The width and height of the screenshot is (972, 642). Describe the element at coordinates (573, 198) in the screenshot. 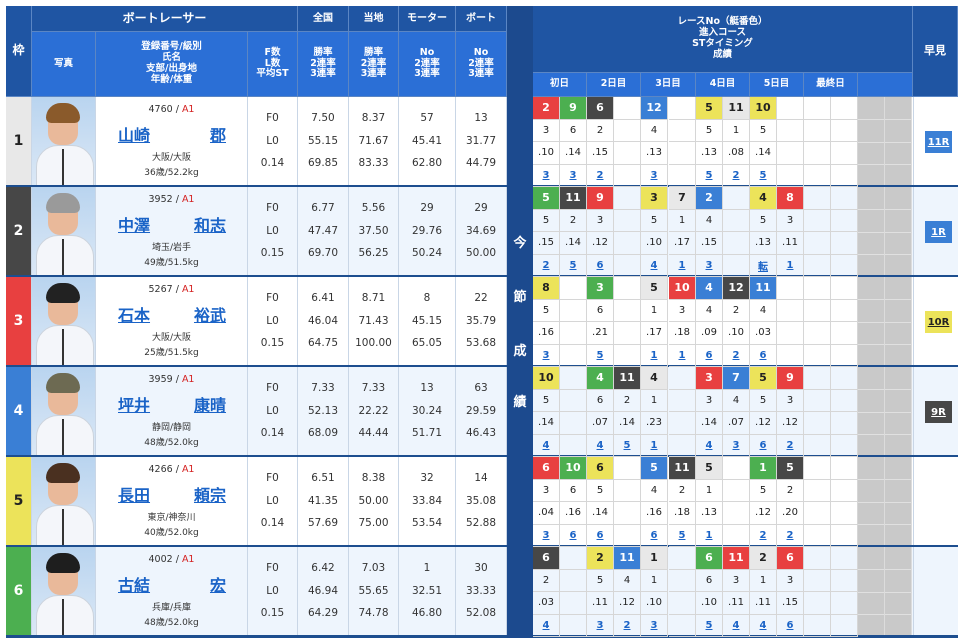

I see `race-number: 11` at that location.